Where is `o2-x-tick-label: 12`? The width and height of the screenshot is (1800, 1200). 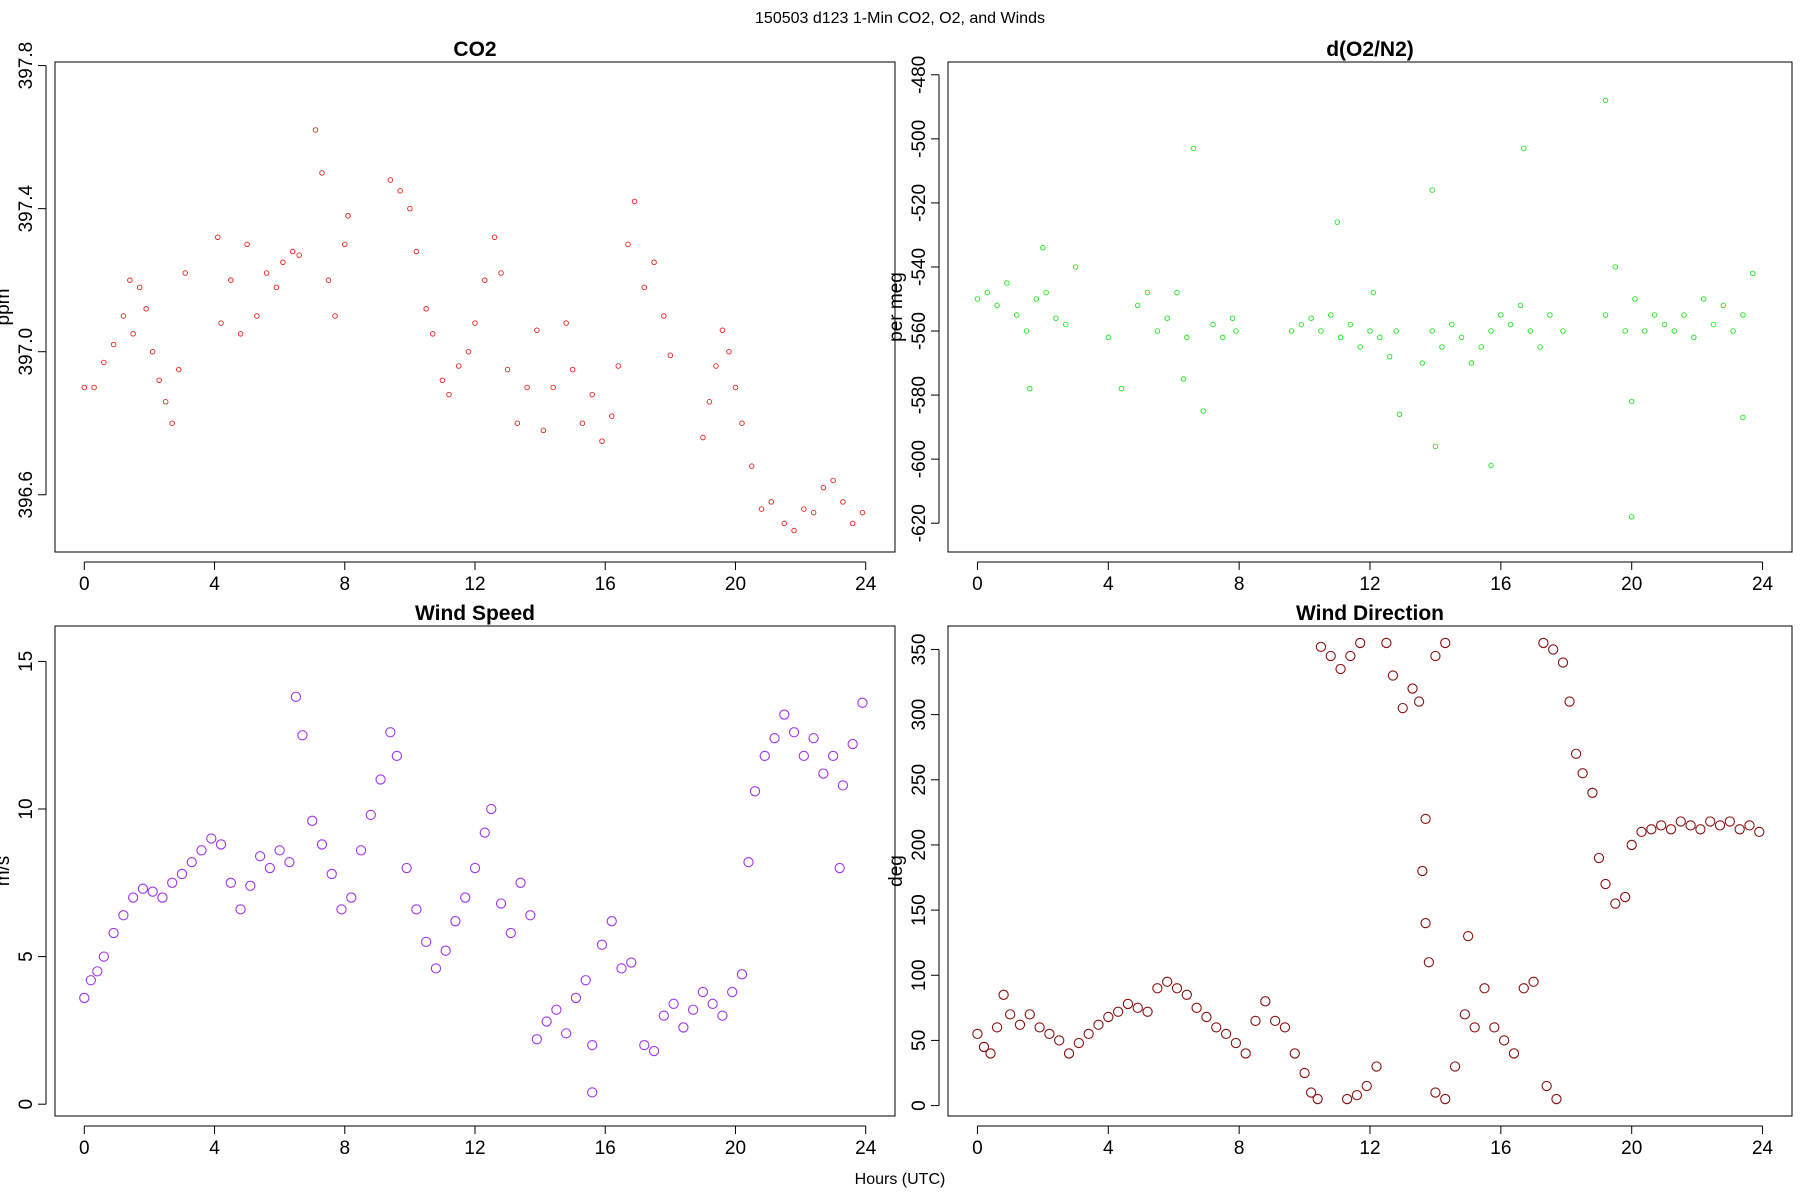 o2-x-tick-label: 12 is located at coordinates (1369, 584).